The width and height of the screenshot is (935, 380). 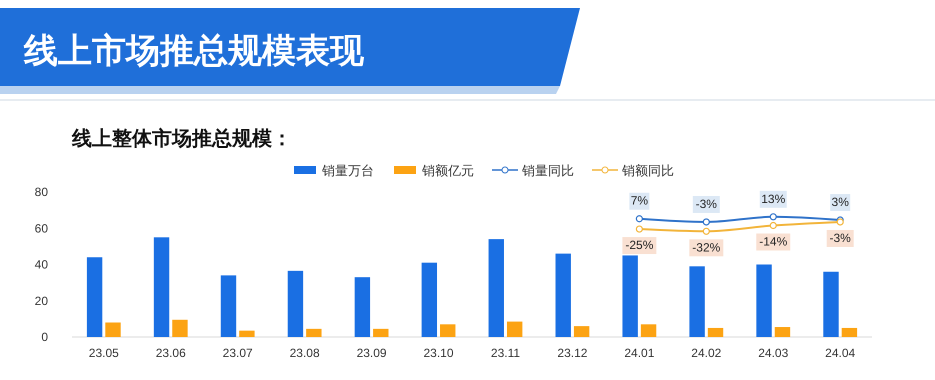 I want to click on y-tick-label: 20, so click(x=41, y=301).